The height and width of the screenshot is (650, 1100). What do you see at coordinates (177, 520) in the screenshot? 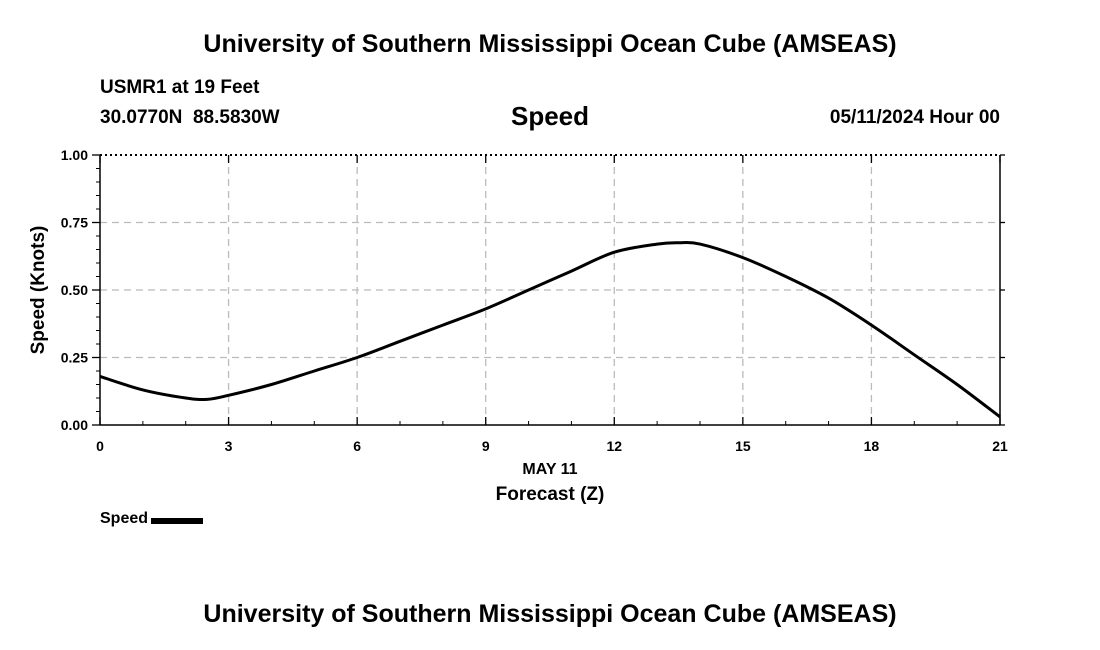
I see `legend-swatch` at bounding box center [177, 520].